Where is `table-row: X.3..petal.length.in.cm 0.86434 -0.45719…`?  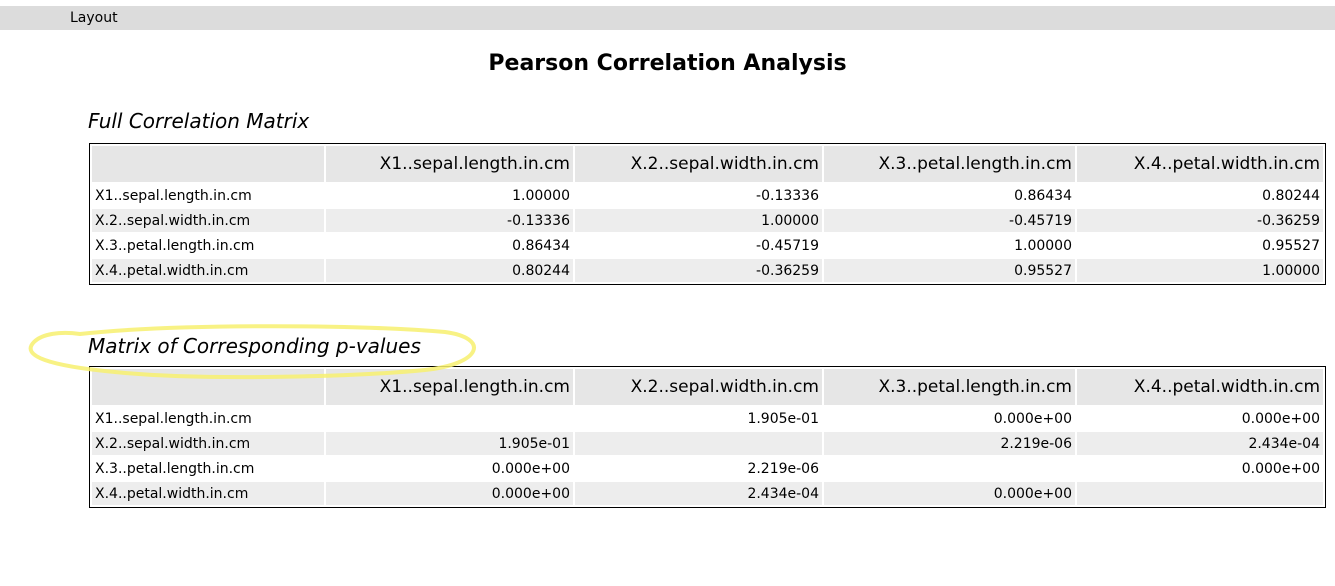
table-row: X.3..petal.length.in.cm 0.86434 -0.45719… is located at coordinates (707, 245).